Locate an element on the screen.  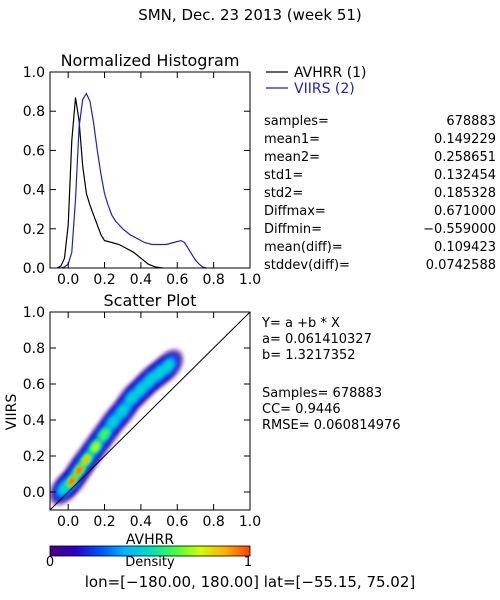
stat-label: std1= is located at coordinates (284, 175).